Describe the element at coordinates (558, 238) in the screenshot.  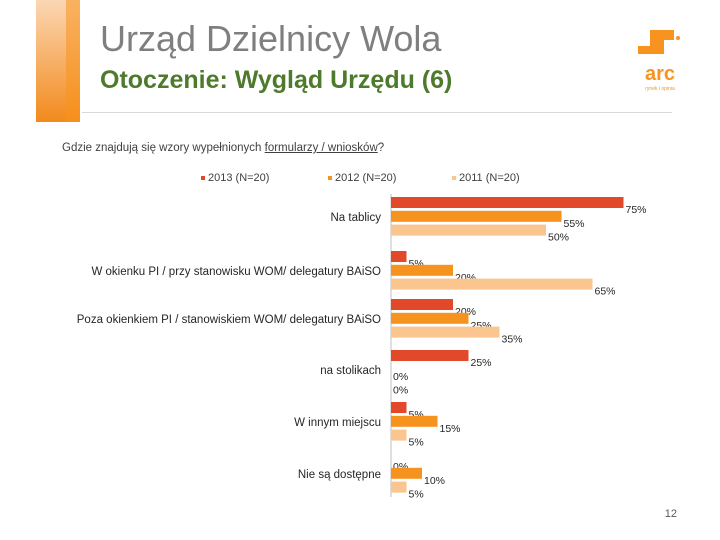
I see `data-label-na-tablicy-2011: 50%` at that location.